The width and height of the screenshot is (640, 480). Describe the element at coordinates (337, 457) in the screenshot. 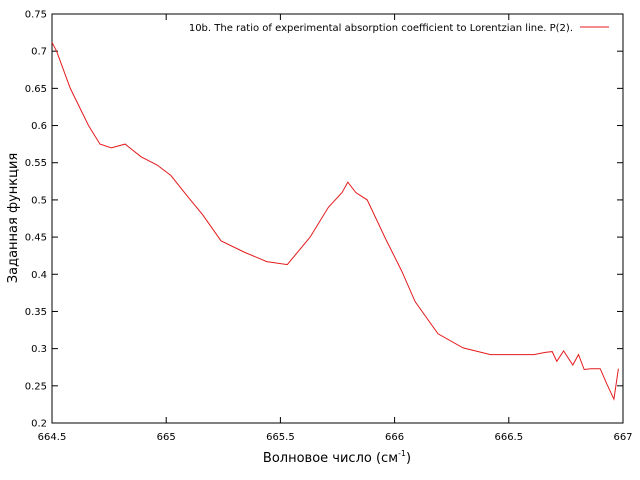

I see `x-axis-title: Волновое число (см-1)` at that location.